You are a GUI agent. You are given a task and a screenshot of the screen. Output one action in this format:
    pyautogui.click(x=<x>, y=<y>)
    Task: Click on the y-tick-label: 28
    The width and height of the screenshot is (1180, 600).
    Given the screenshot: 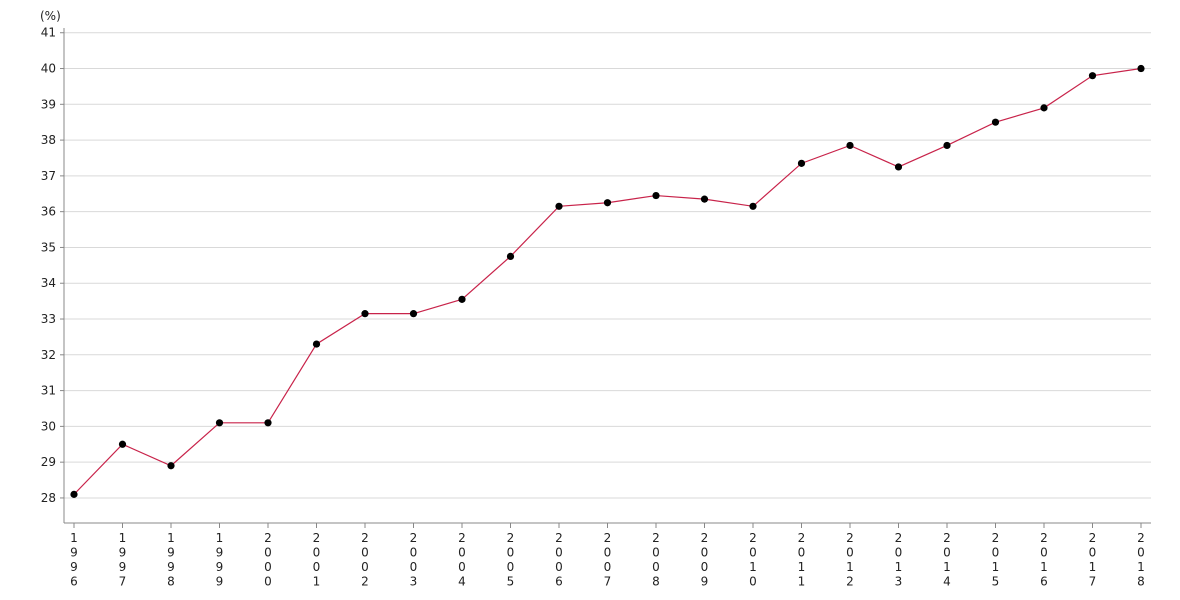 What is the action you would take?
    pyautogui.click(x=48, y=498)
    